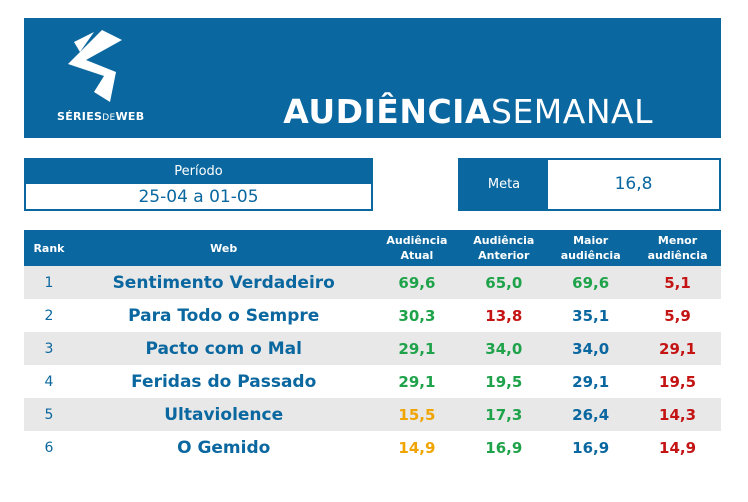 This screenshot has height=502, width=748. Describe the element at coordinates (95, 66) in the screenshot. I see `series-de-web-logo-icon` at that location.